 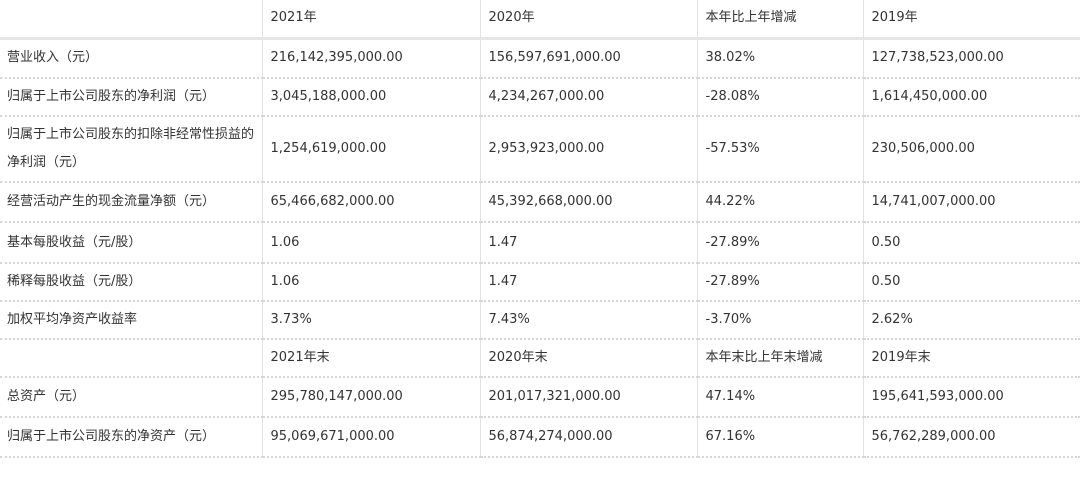 I want to click on table-cell: 56,874,274,000.00, so click(x=588, y=437).